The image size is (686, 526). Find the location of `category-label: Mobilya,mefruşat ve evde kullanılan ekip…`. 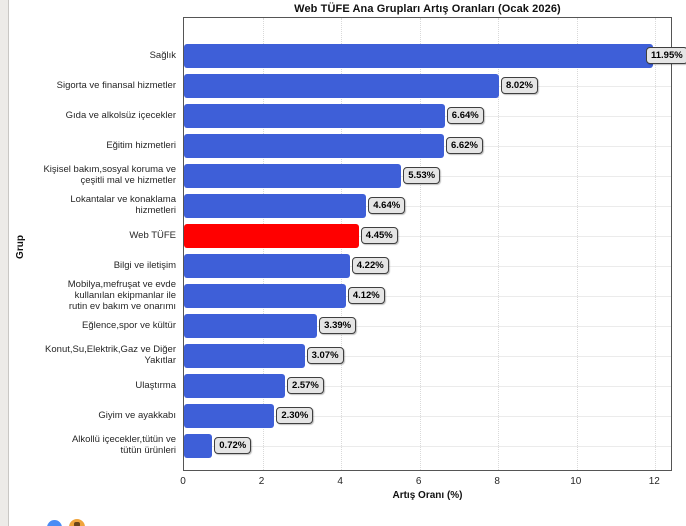

category-label: Mobilya,mefruşat ve evde kullanılan ekip… is located at coordinates (121, 295).